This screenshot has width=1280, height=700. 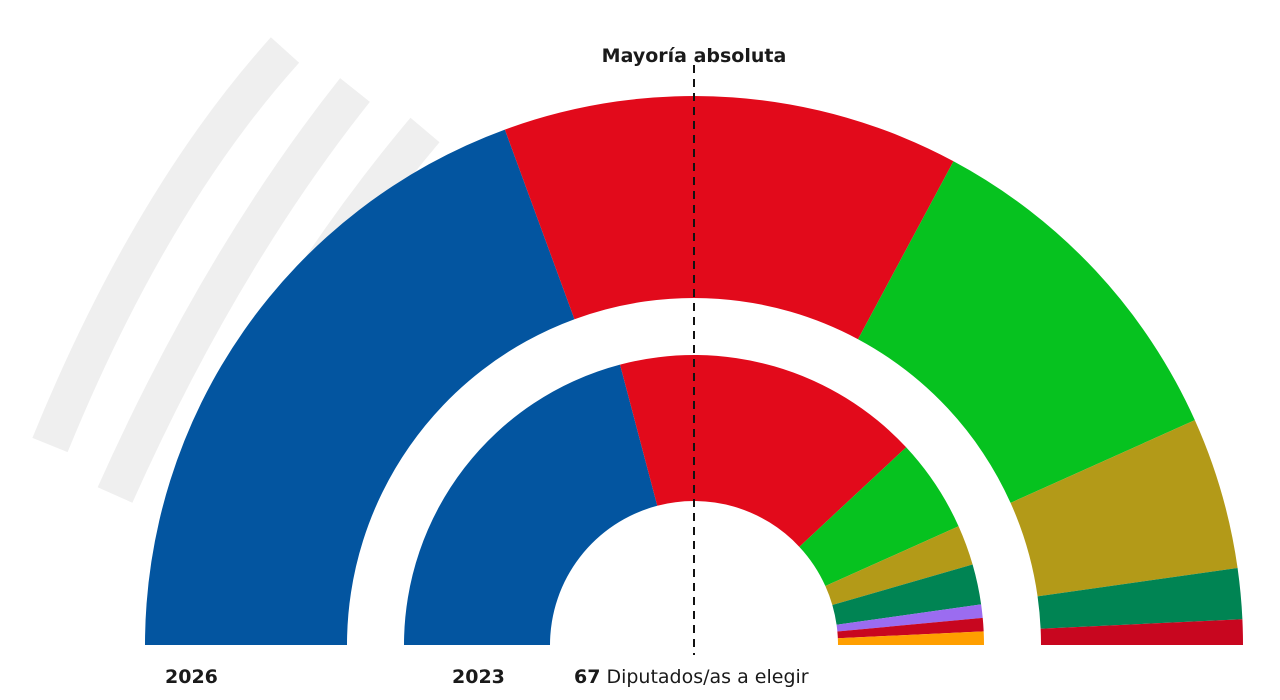 I want to click on total-label: Diputados/as a elegir, so click(x=707, y=677).